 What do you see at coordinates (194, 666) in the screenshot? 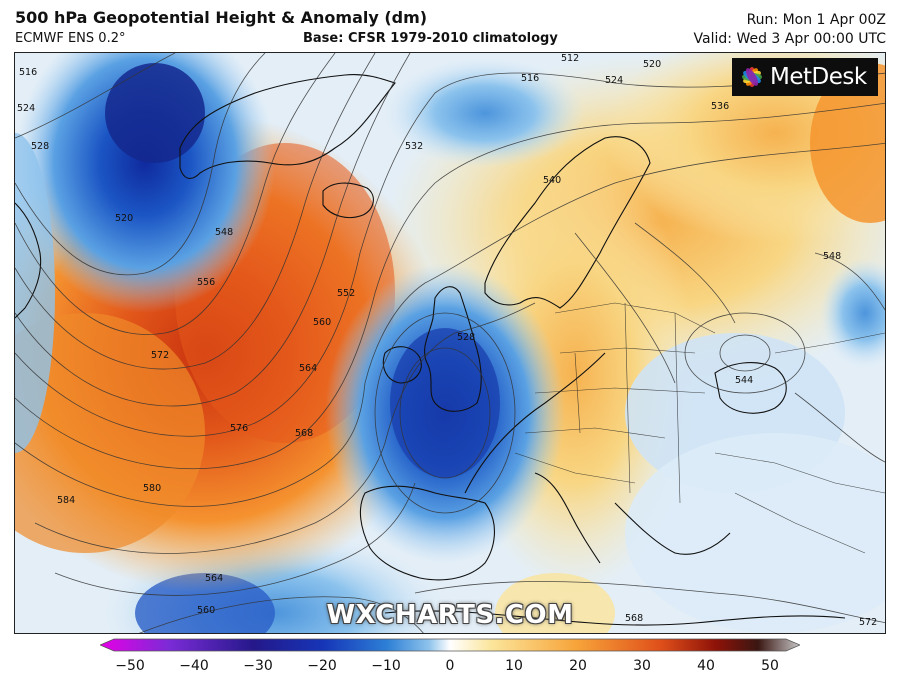
I see `colorbar-tick-label: −40` at bounding box center [194, 666].